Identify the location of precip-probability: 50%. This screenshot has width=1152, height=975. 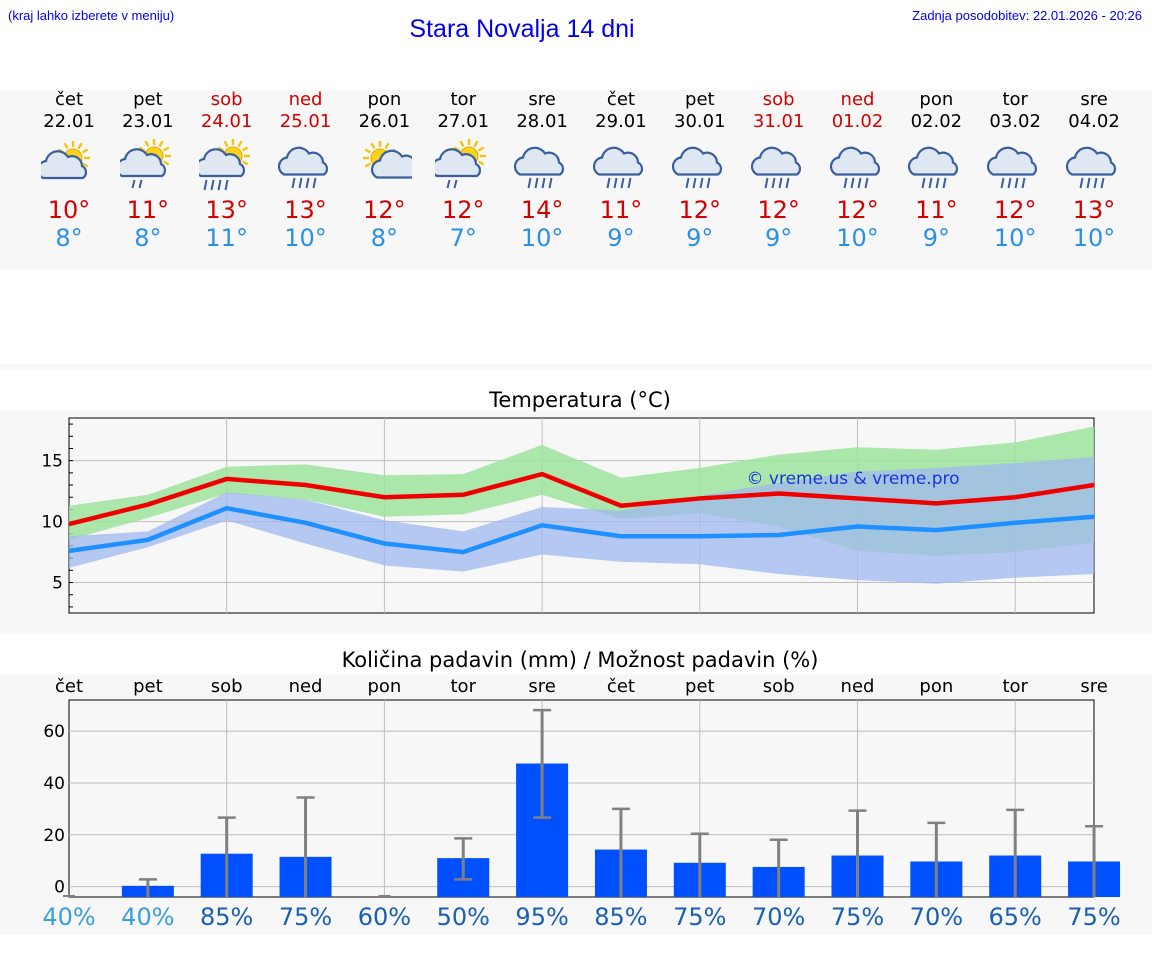
(463, 917).